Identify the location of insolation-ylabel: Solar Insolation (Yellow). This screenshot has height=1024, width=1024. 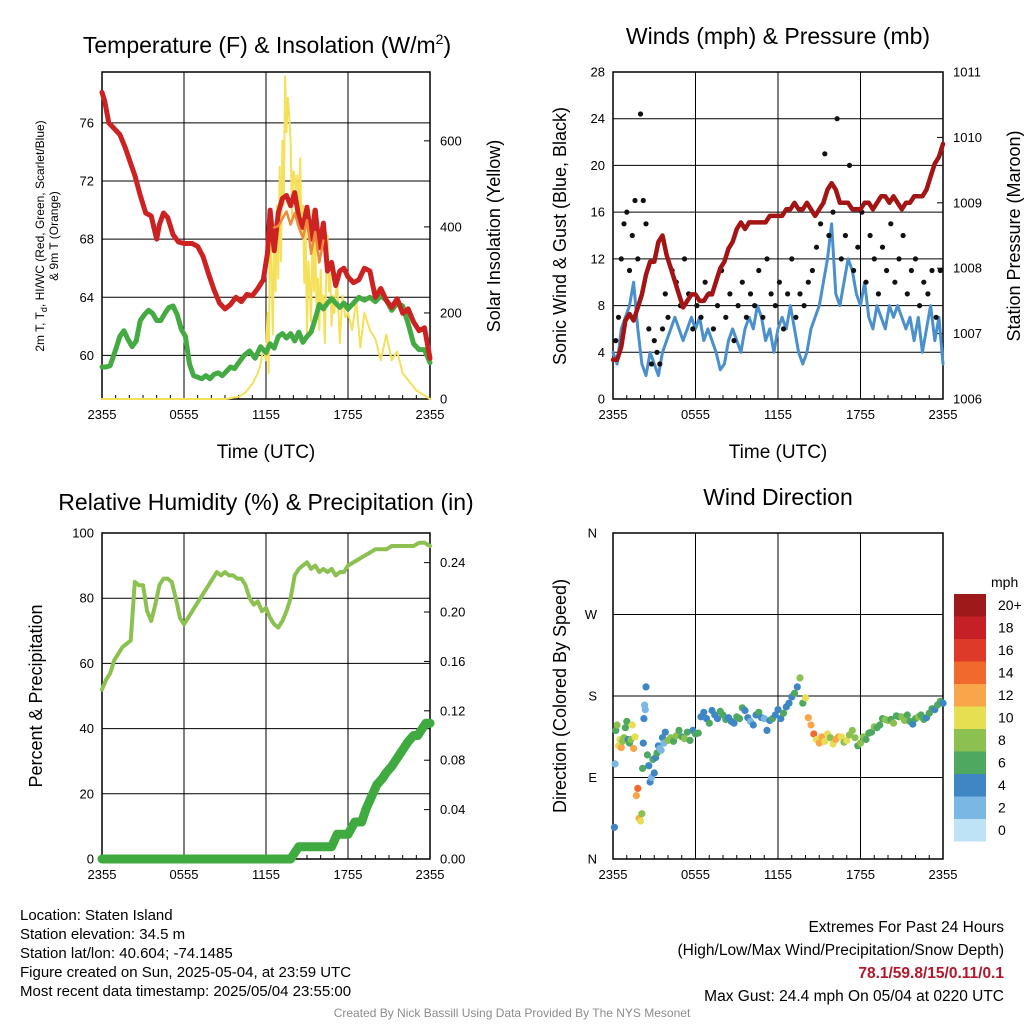
(494, 236).